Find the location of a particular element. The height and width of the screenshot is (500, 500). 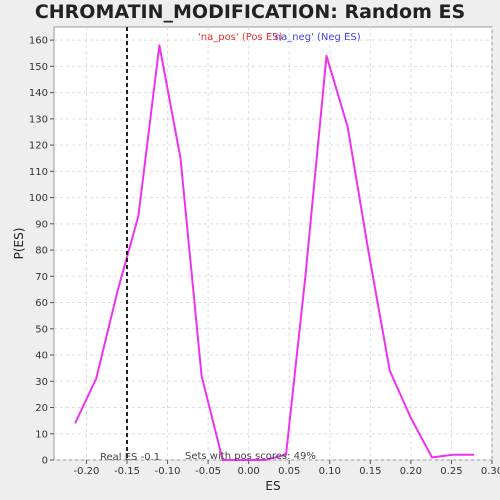

y-tick-label: 40 is located at coordinates (41, 356).